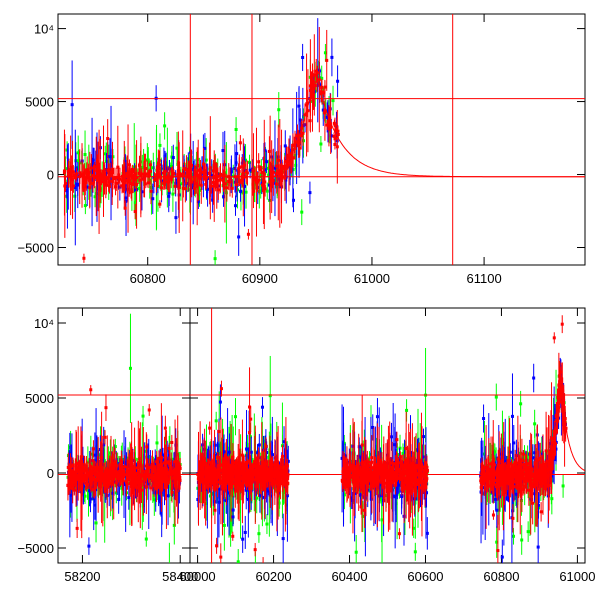  I want to click on data-points, so click(124, 438).